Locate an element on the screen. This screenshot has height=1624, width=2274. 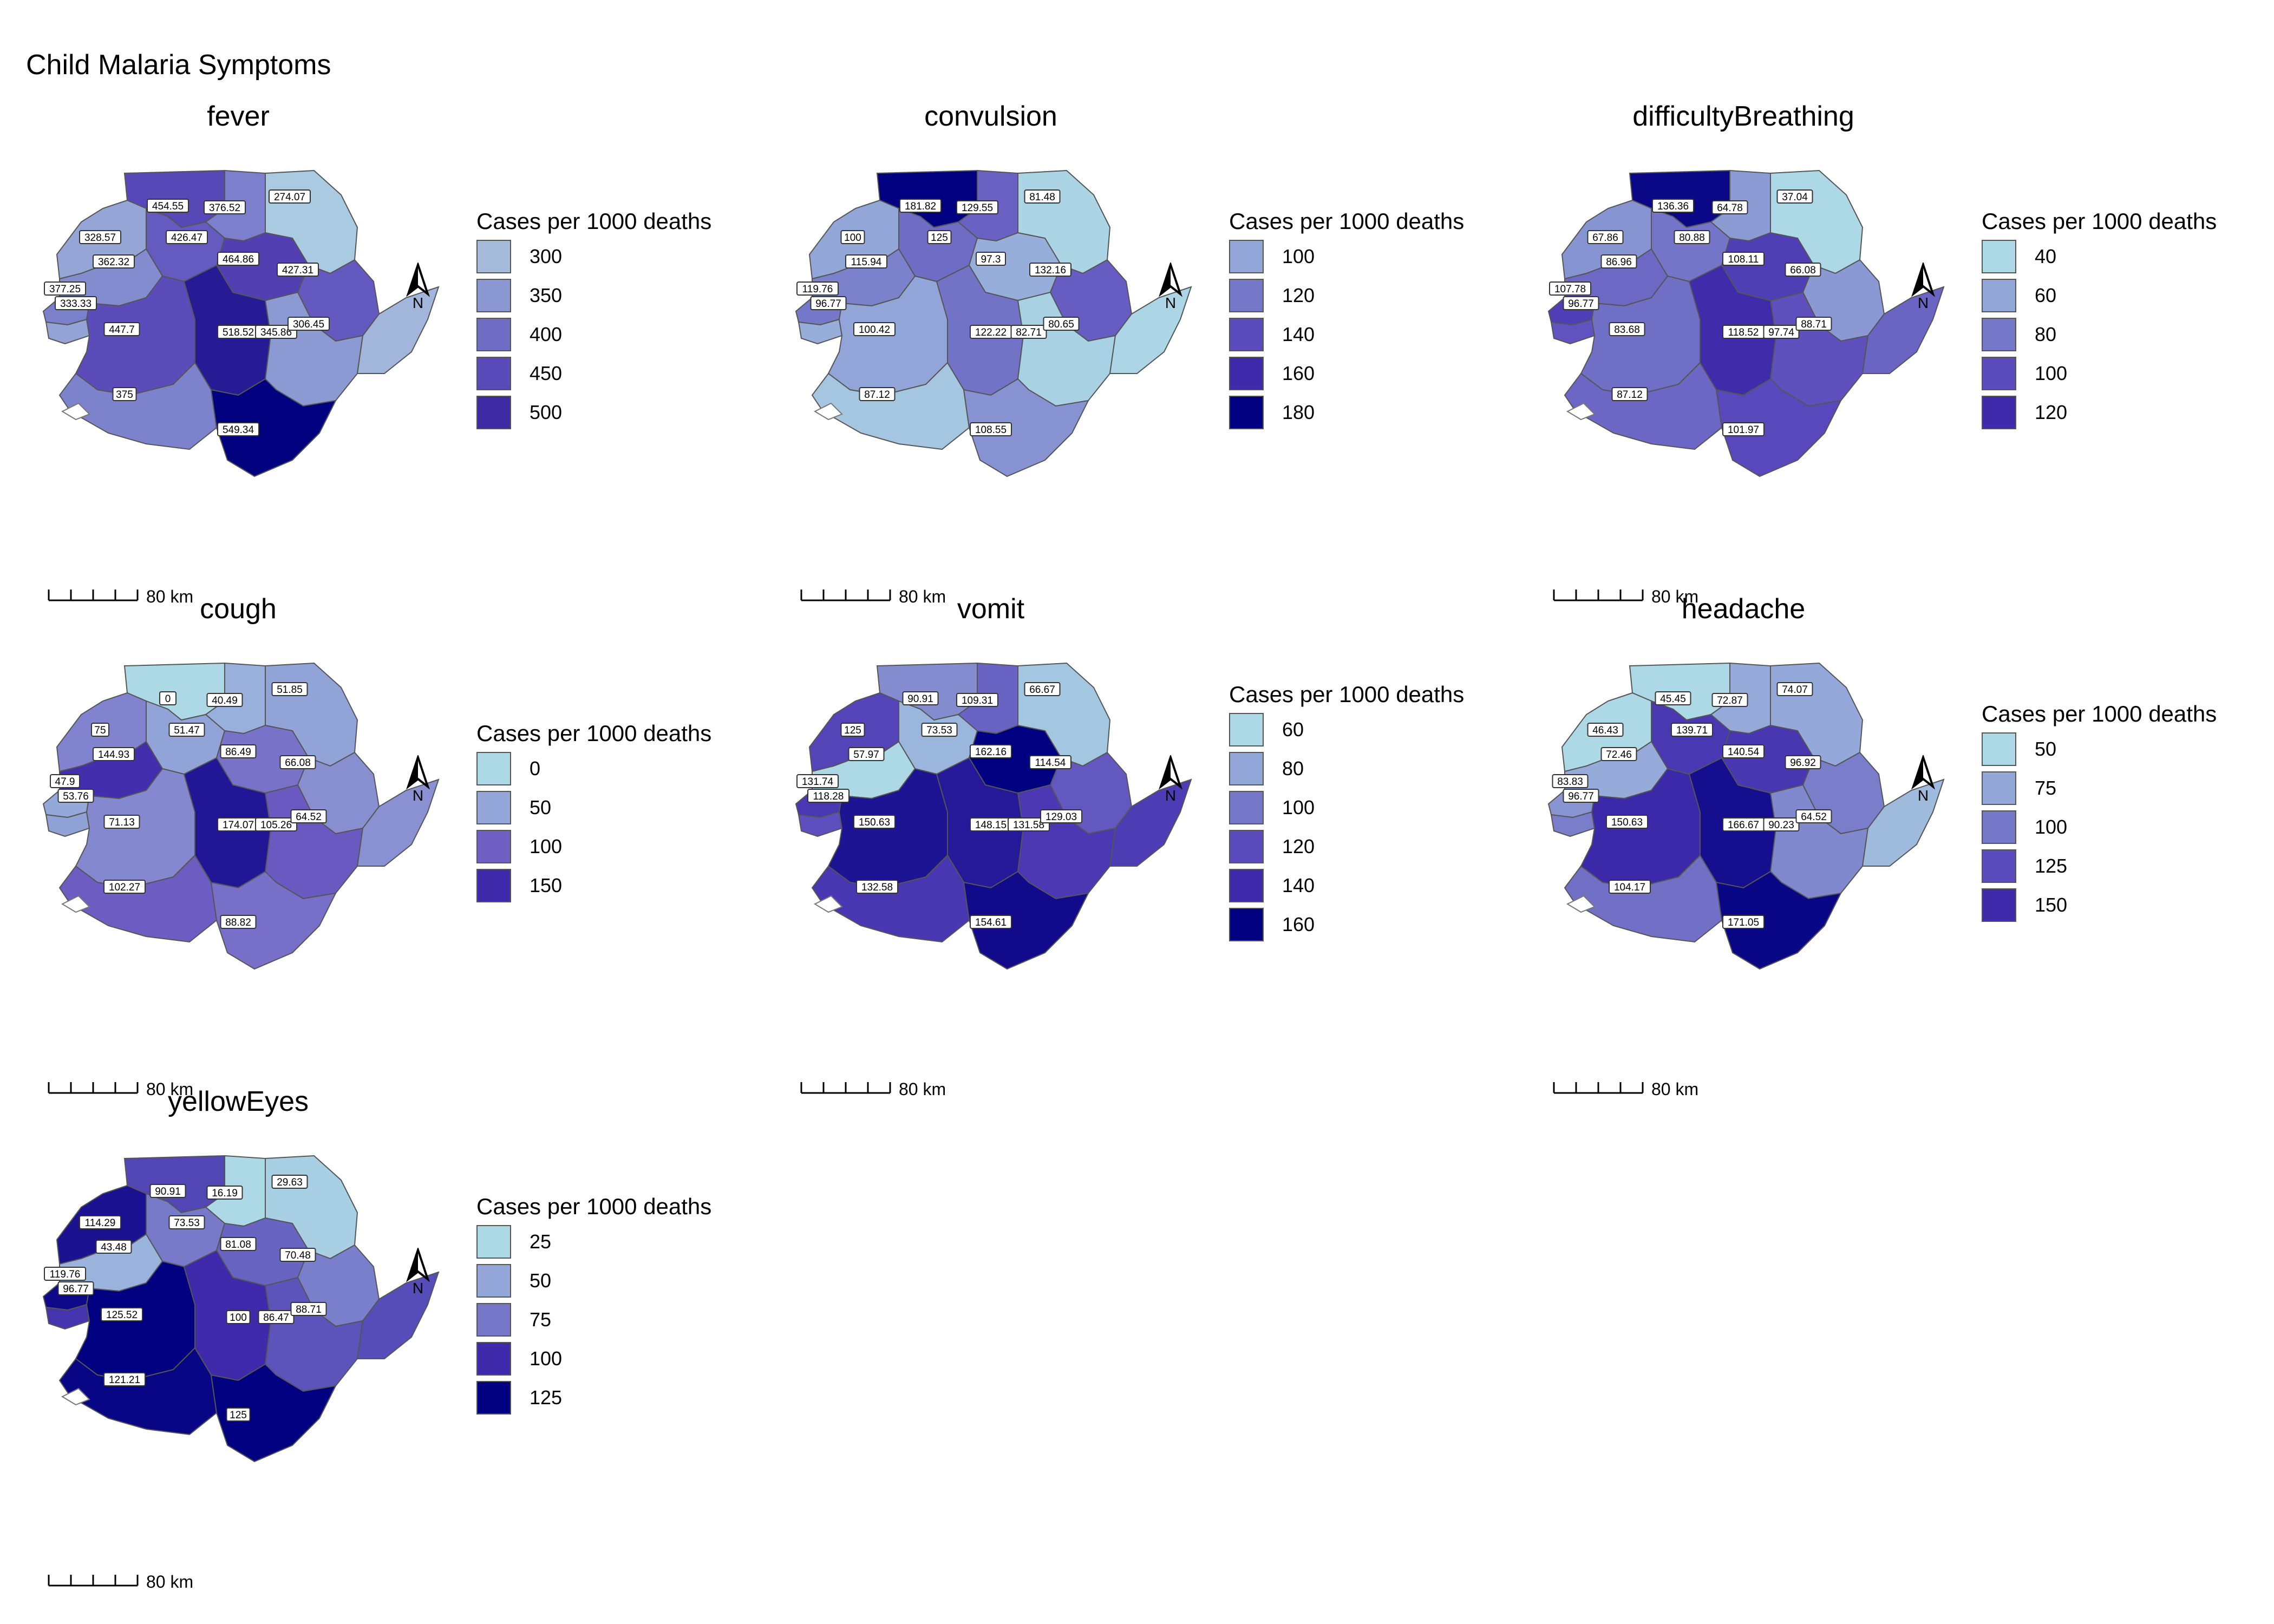
legend-entry: 60 is located at coordinates (2100, 295).